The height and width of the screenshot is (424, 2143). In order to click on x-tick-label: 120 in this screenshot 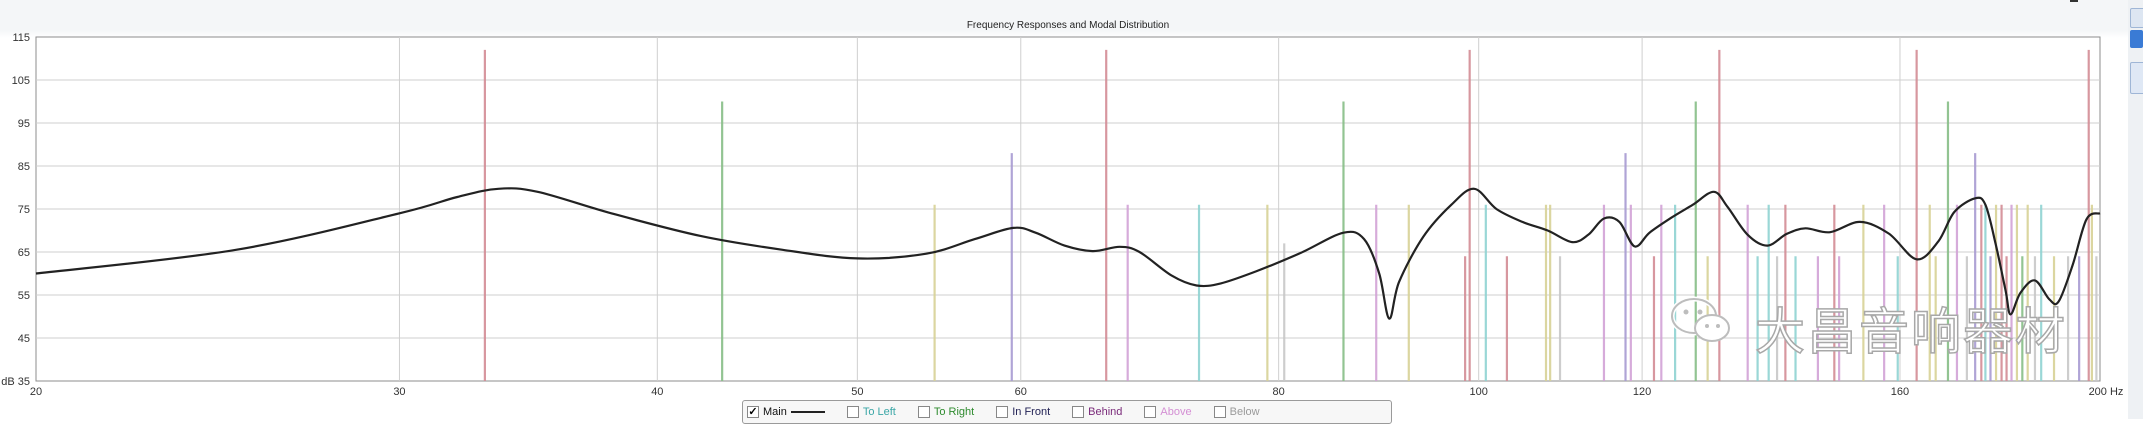, I will do `click(1642, 392)`.